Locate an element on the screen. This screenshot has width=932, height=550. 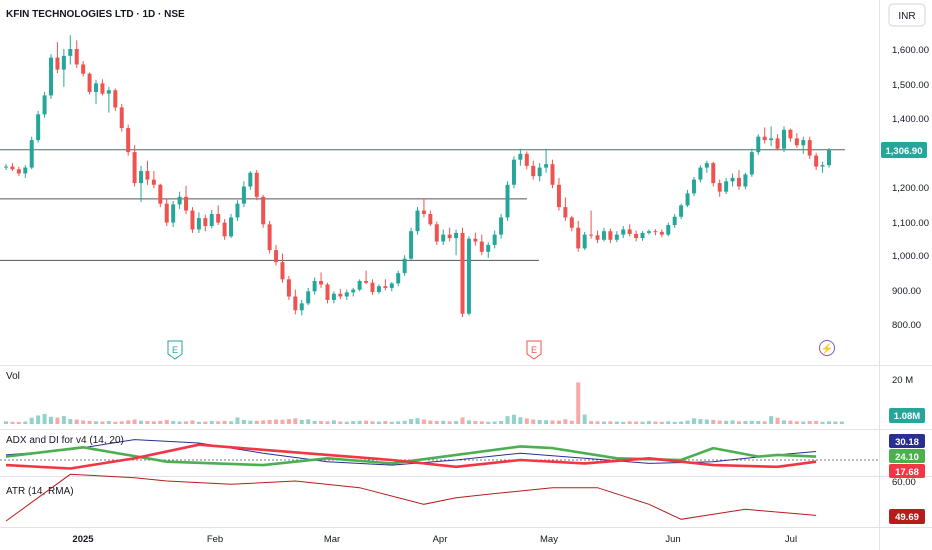
time-tick: Mar is located at coordinates (332, 539).